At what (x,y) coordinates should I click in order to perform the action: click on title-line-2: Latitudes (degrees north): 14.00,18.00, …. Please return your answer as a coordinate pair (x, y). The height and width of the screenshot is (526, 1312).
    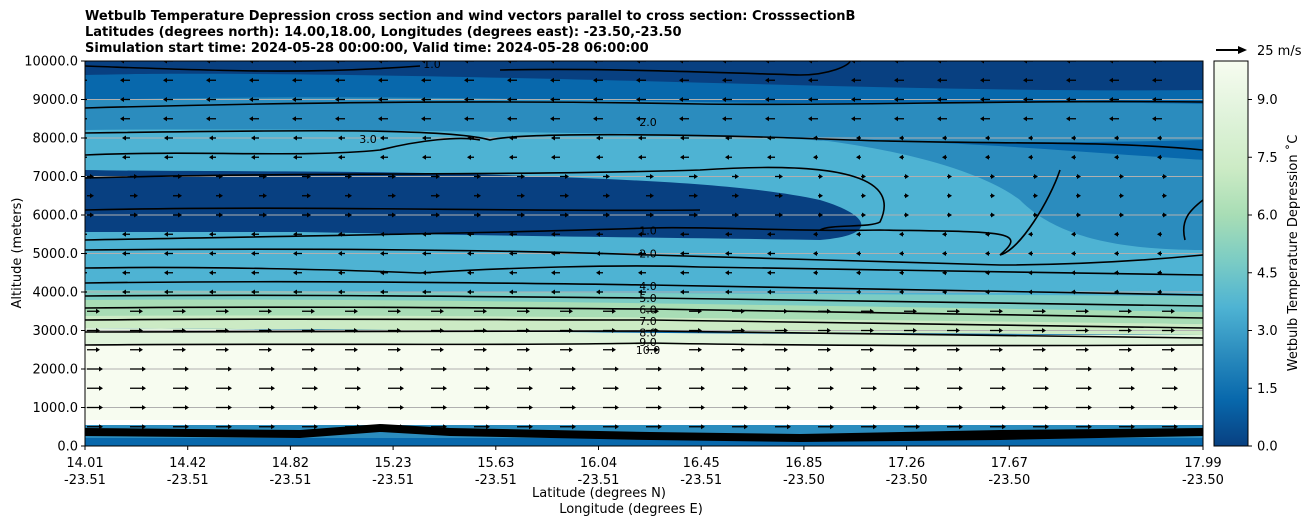
    Looking at the image, I should click on (383, 32).